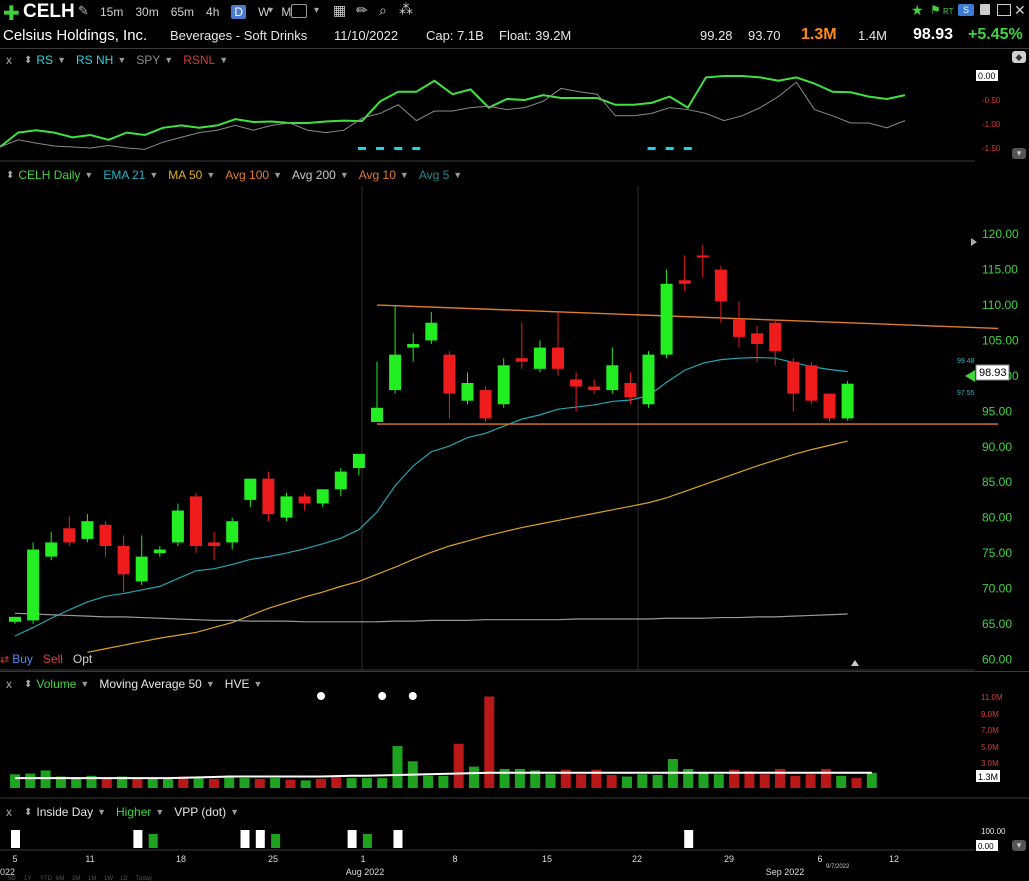  I want to click on link-icon: ⌕, so click(383, 10).